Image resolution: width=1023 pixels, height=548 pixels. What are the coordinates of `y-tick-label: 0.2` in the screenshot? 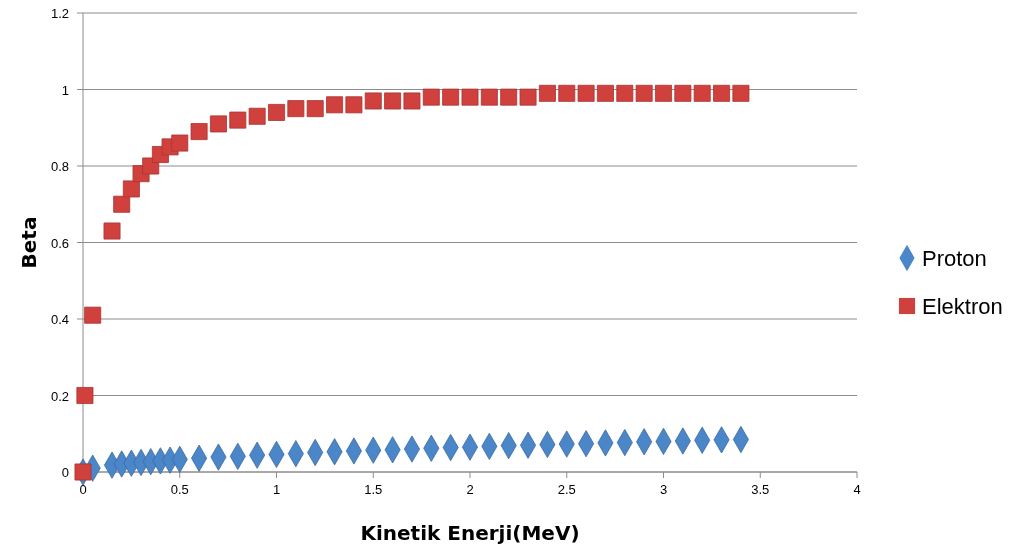 It's located at (59, 396).